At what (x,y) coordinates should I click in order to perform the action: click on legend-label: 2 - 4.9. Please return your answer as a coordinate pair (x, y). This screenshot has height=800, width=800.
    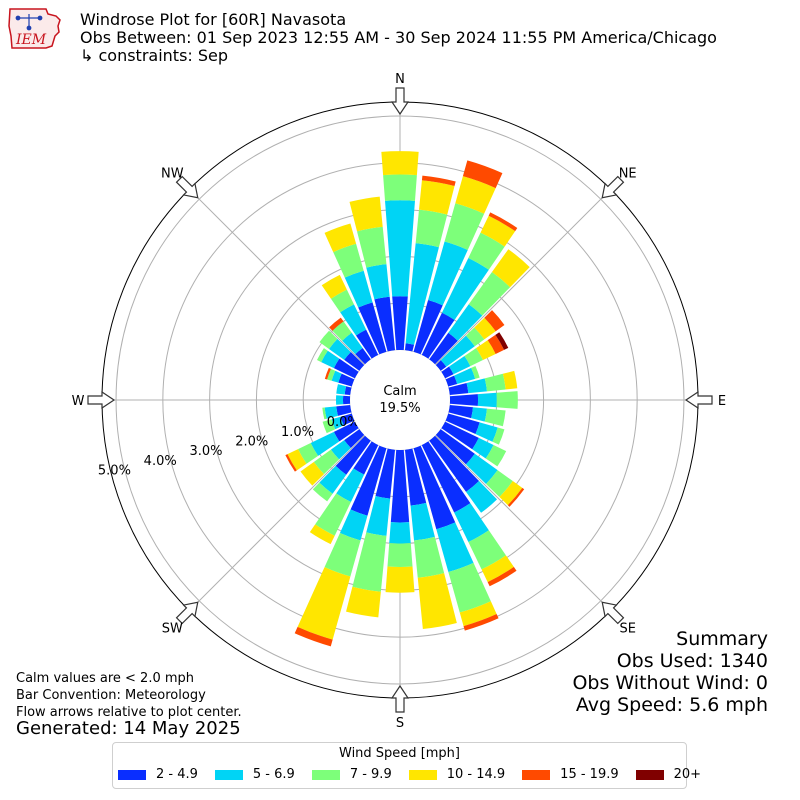
    Looking at the image, I should click on (177, 774).